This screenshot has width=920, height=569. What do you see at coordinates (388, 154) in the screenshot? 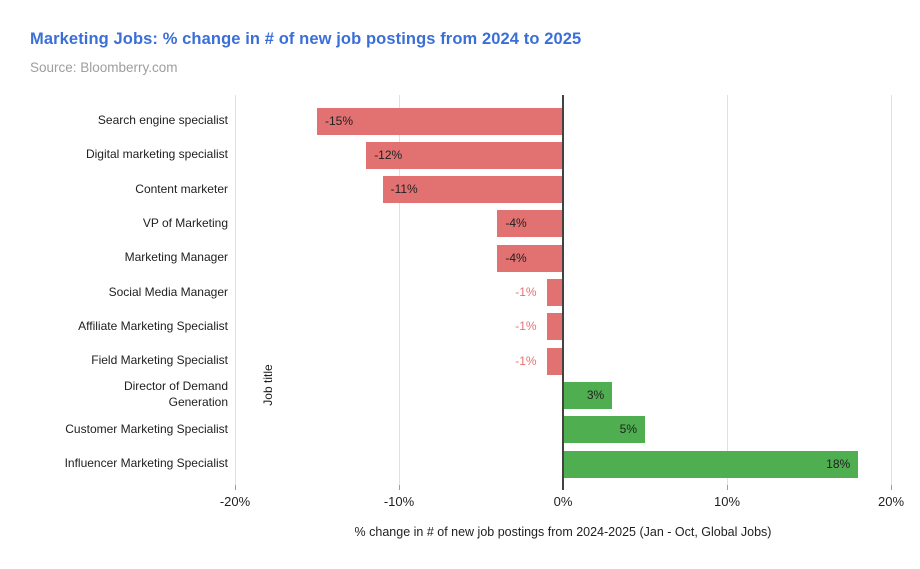
I see `bar-value-label: -12%` at bounding box center [388, 154].